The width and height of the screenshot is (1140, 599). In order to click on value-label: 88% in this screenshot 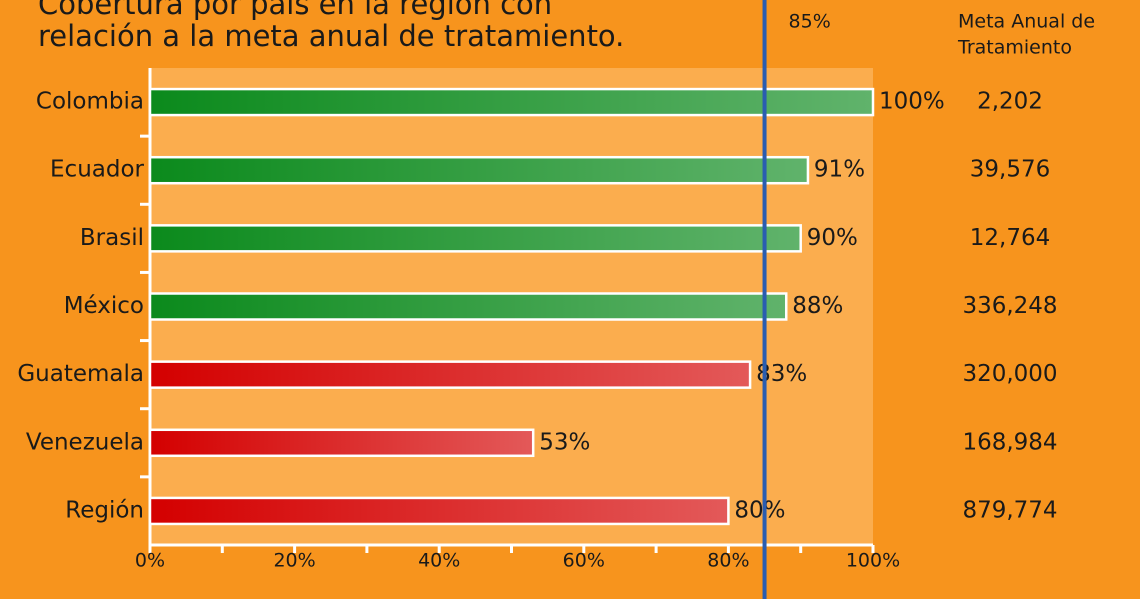, I will do `click(817, 306)`.